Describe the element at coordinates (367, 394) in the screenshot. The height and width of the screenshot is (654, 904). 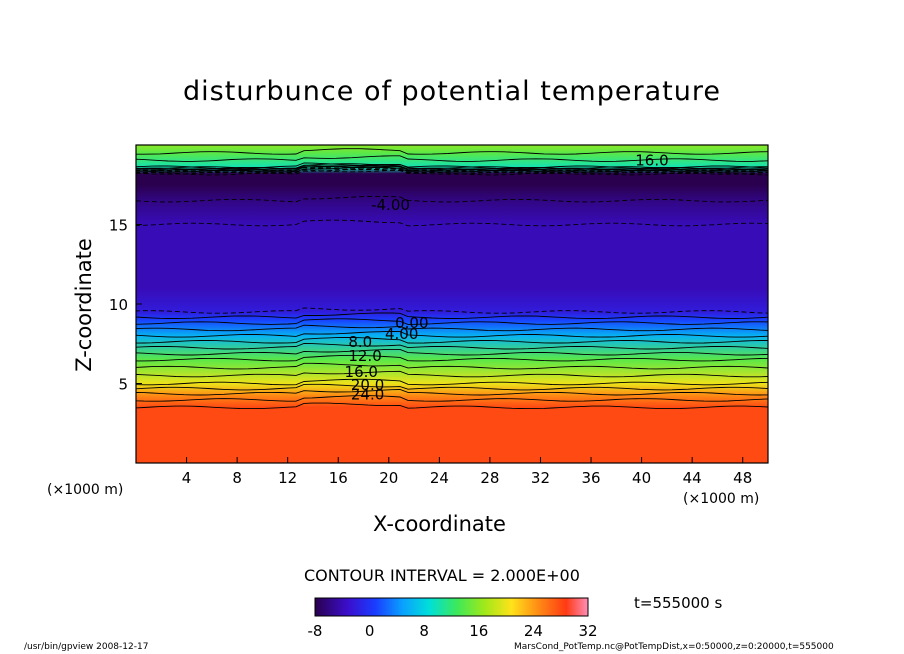
I see `contour-label-7: 24.0` at that location.